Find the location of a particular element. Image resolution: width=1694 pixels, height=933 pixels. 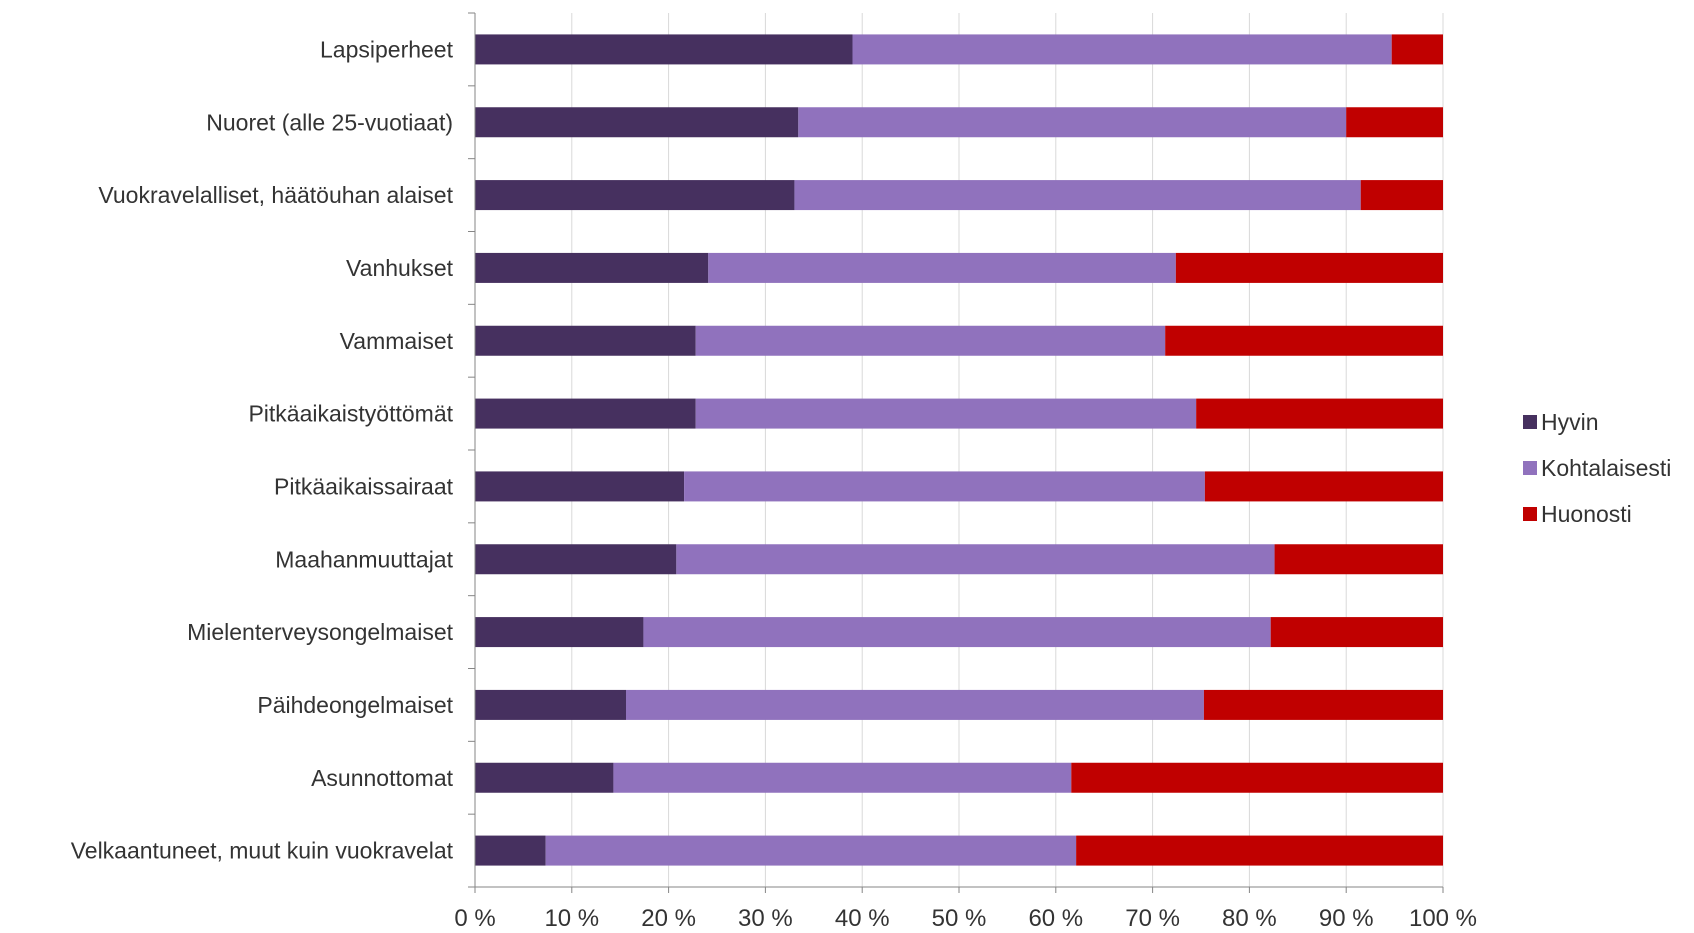

legend: Hyvin Kohtalaisesti Huonosti is located at coordinates (1597, 468).